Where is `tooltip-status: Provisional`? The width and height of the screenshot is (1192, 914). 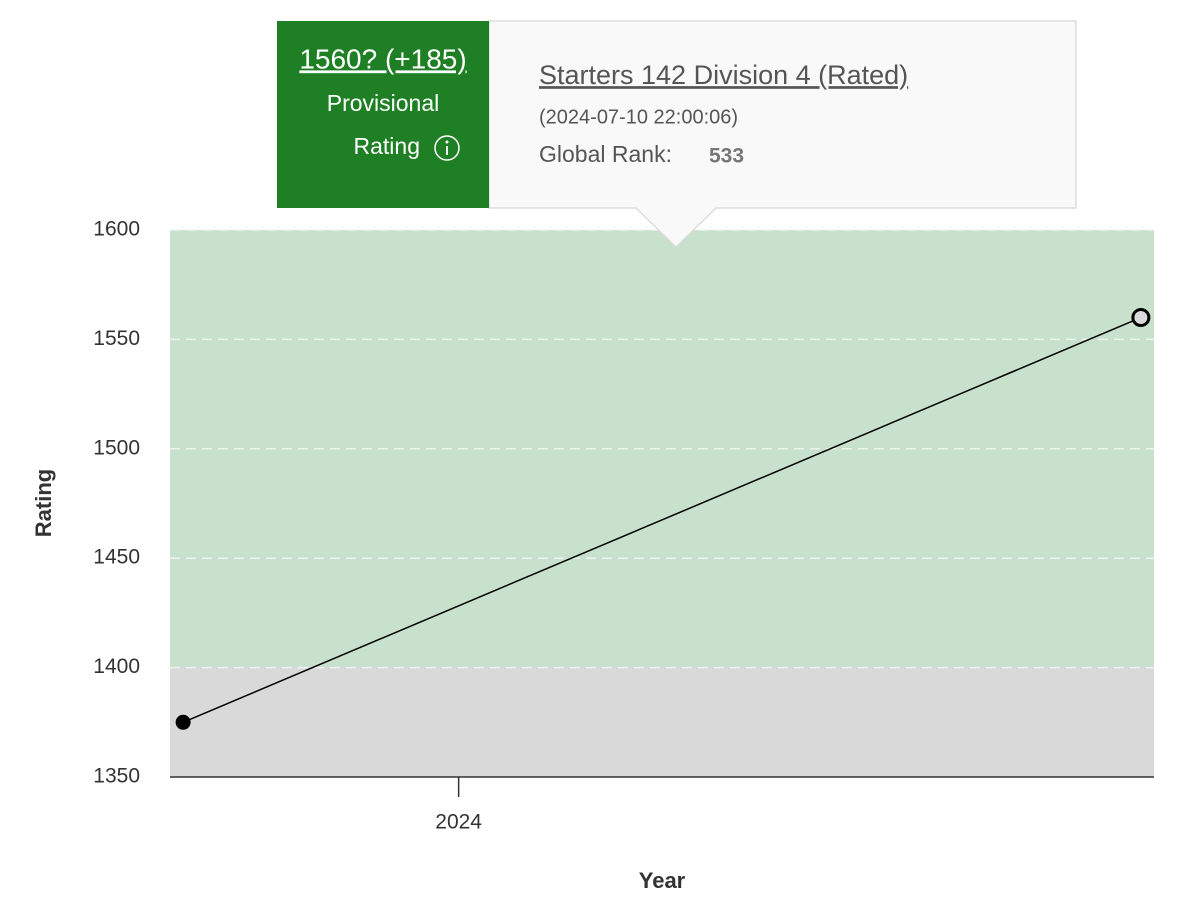 tooltip-status: Provisional is located at coordinates (383, 103).